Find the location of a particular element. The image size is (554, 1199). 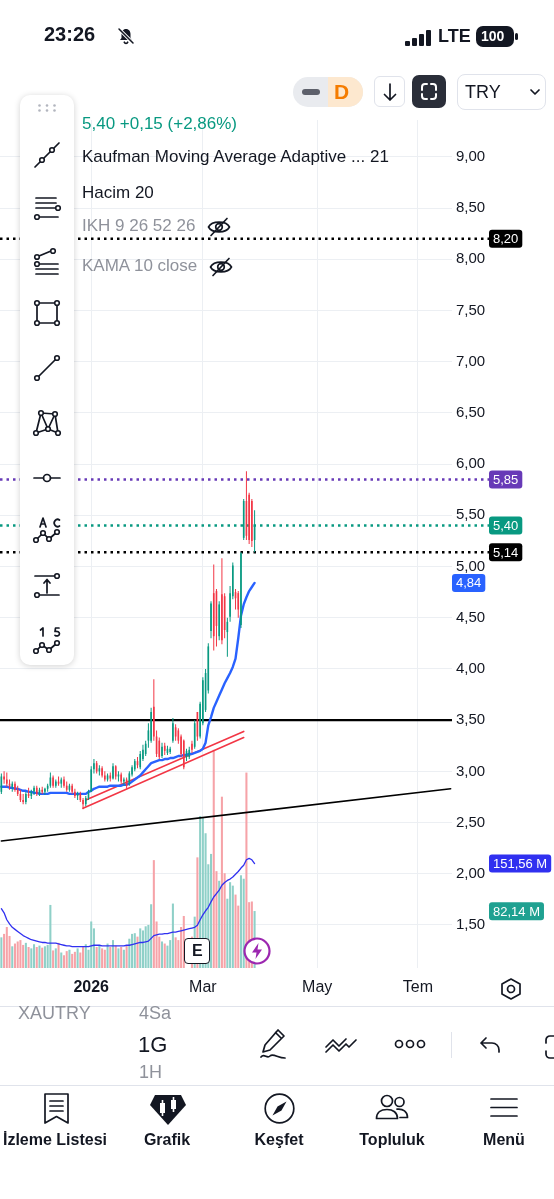

y-tick-label: 9,00 is located at coordinates (471, 156).